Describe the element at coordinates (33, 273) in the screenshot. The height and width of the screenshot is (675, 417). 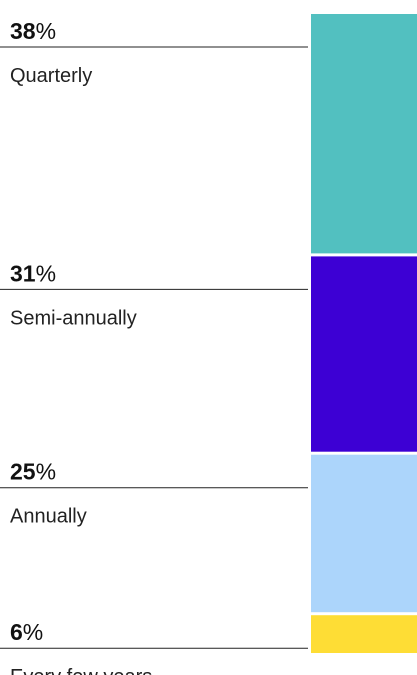
I see `value-label: 31%` at that location.